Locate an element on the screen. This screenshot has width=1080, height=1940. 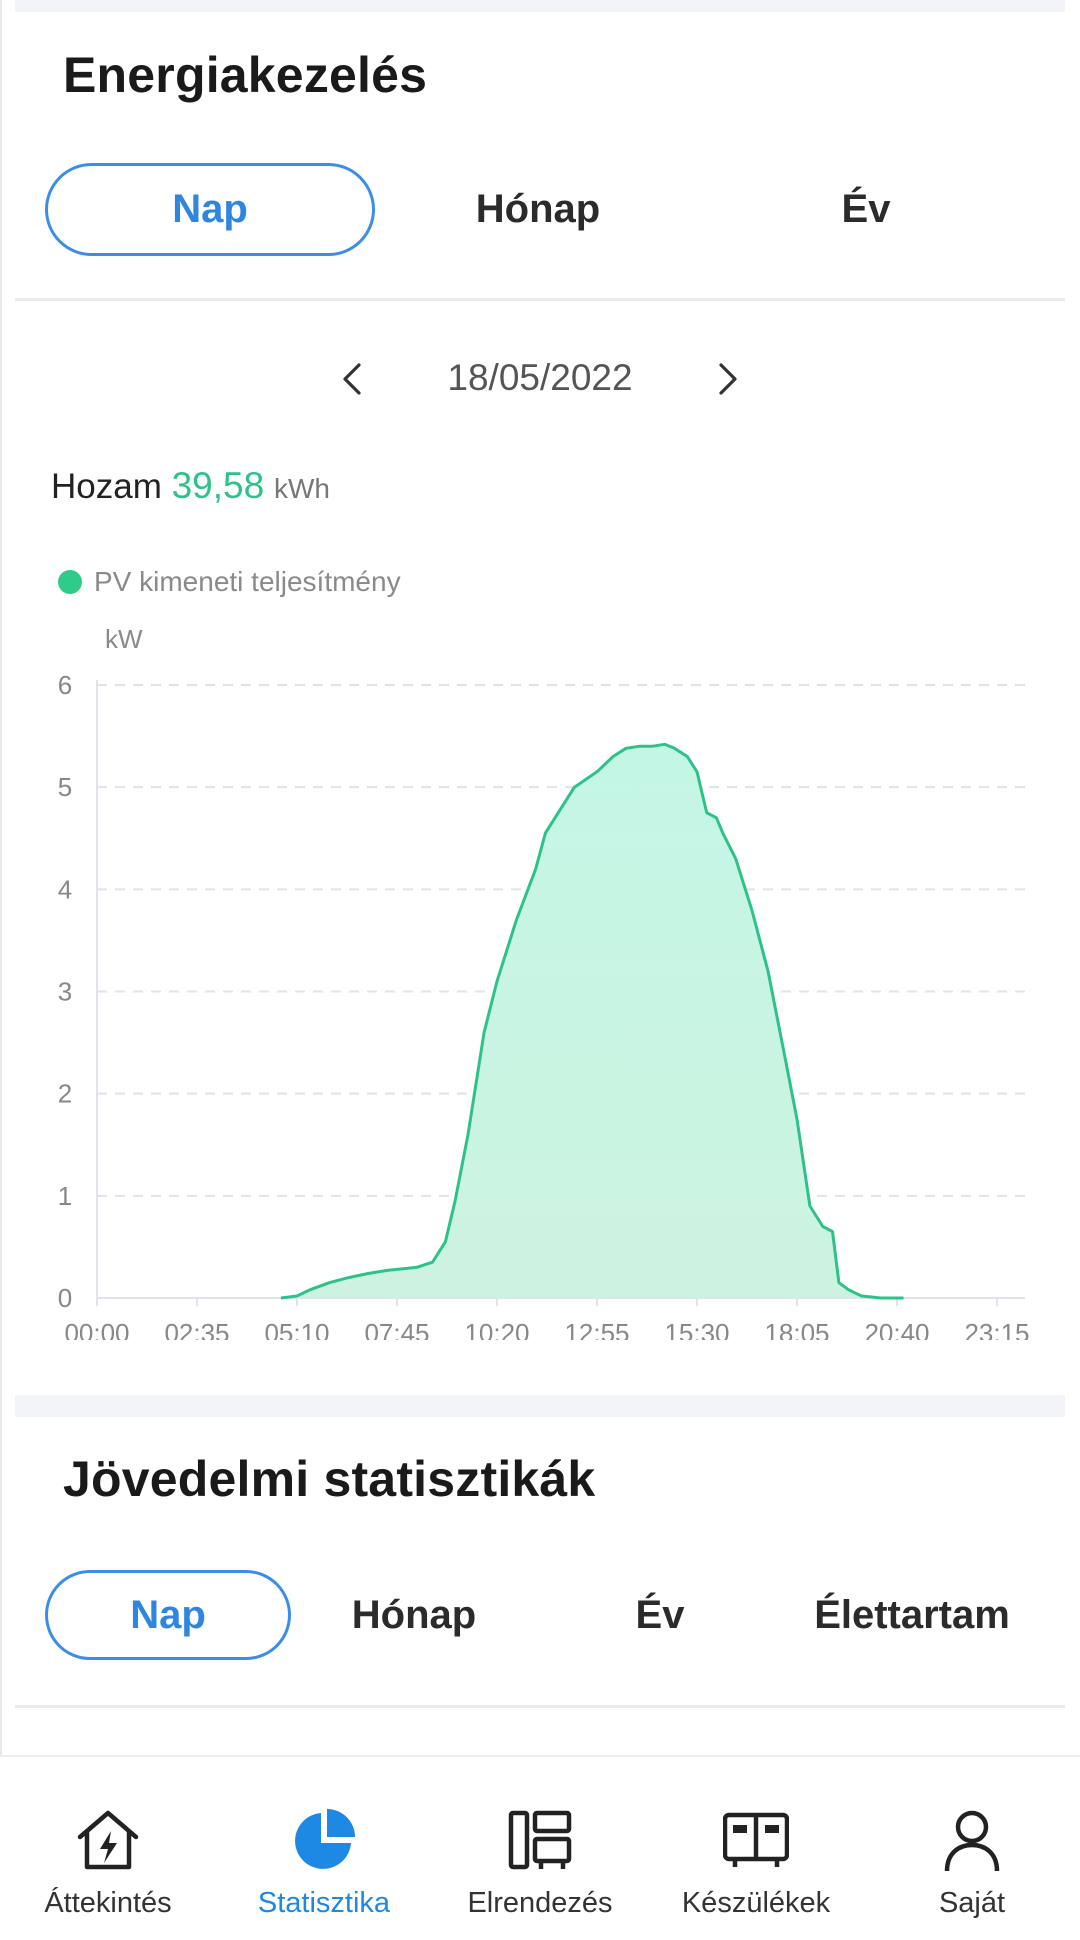
chart-legend: PV kimeneti teljesítmény is located at coordinates (229, 582).